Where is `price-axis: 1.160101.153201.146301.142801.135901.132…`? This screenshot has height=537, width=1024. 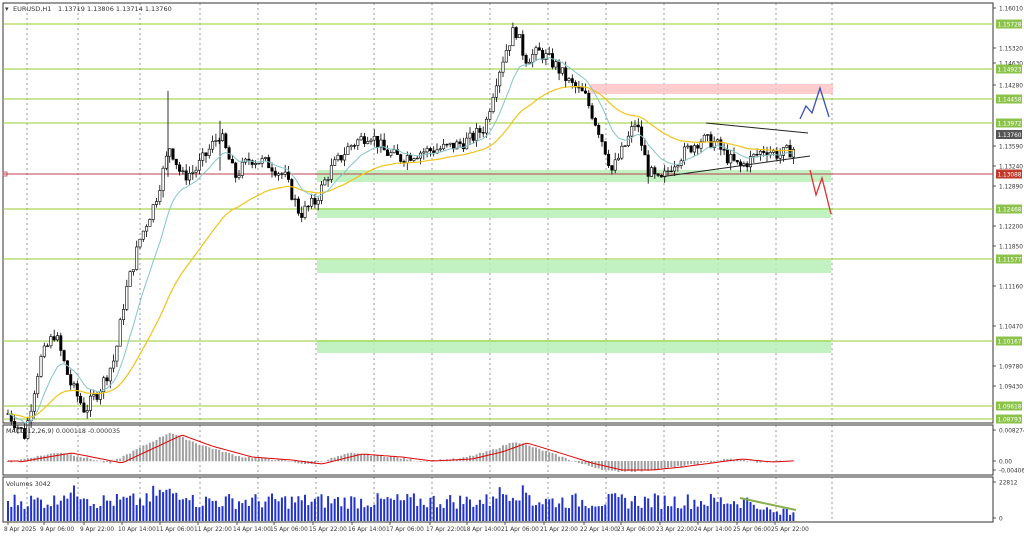 price-axis: 1.160101.153201.146301.142801.135901.132… is located at coordinates (1008, 215).